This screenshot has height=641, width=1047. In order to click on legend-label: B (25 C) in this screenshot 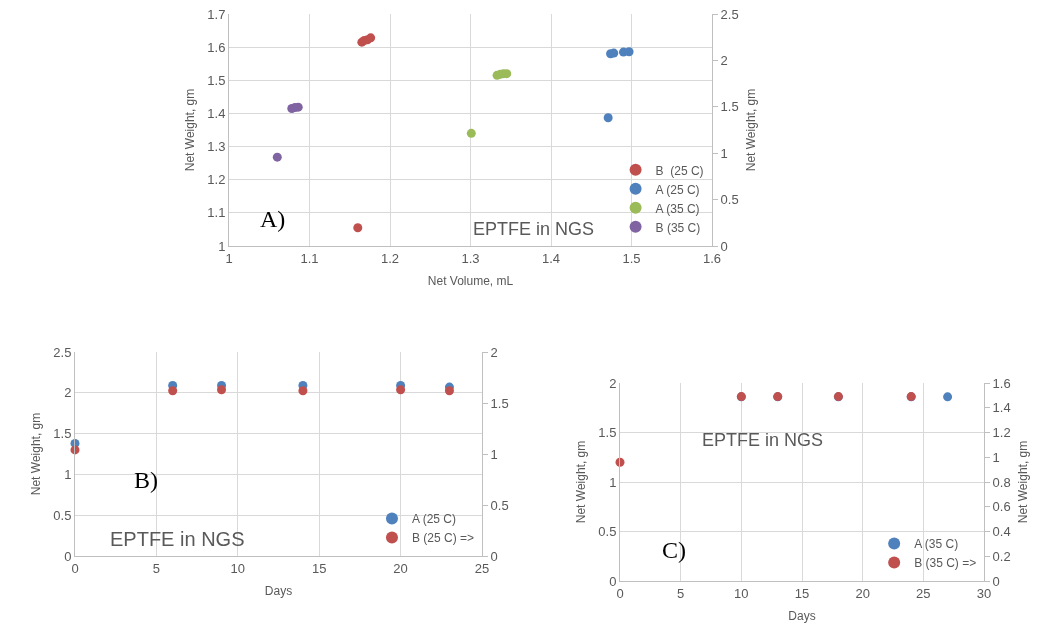, I will do `click(679, 170)`.